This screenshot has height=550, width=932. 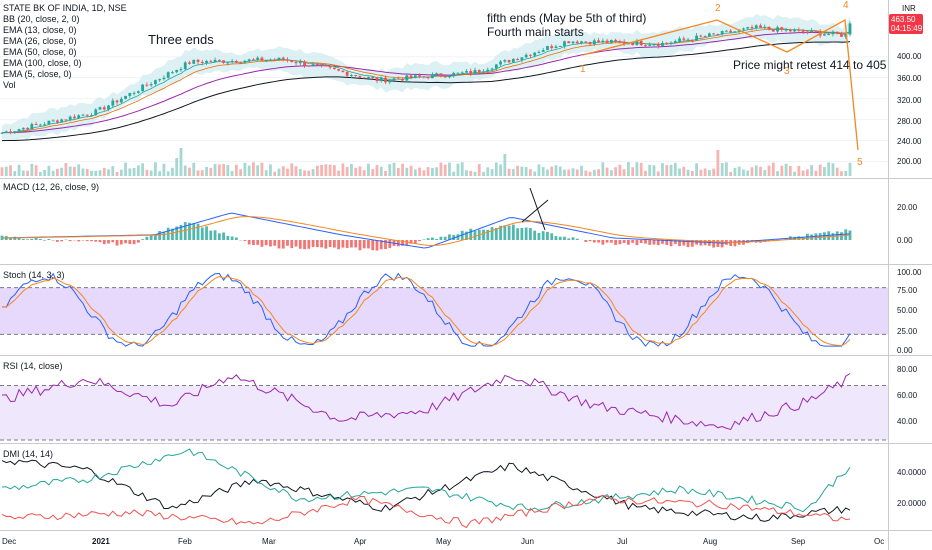 I want to click on stoch-pane-title: Stoch (14, 3, 3), so click(x=34, y=275).